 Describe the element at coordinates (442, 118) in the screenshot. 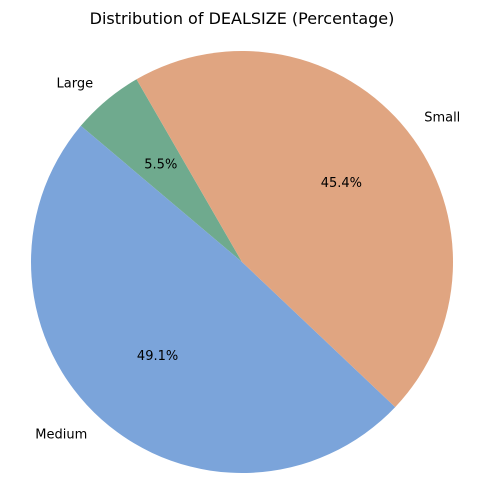

I see `slice-label-small: Small` at that location.